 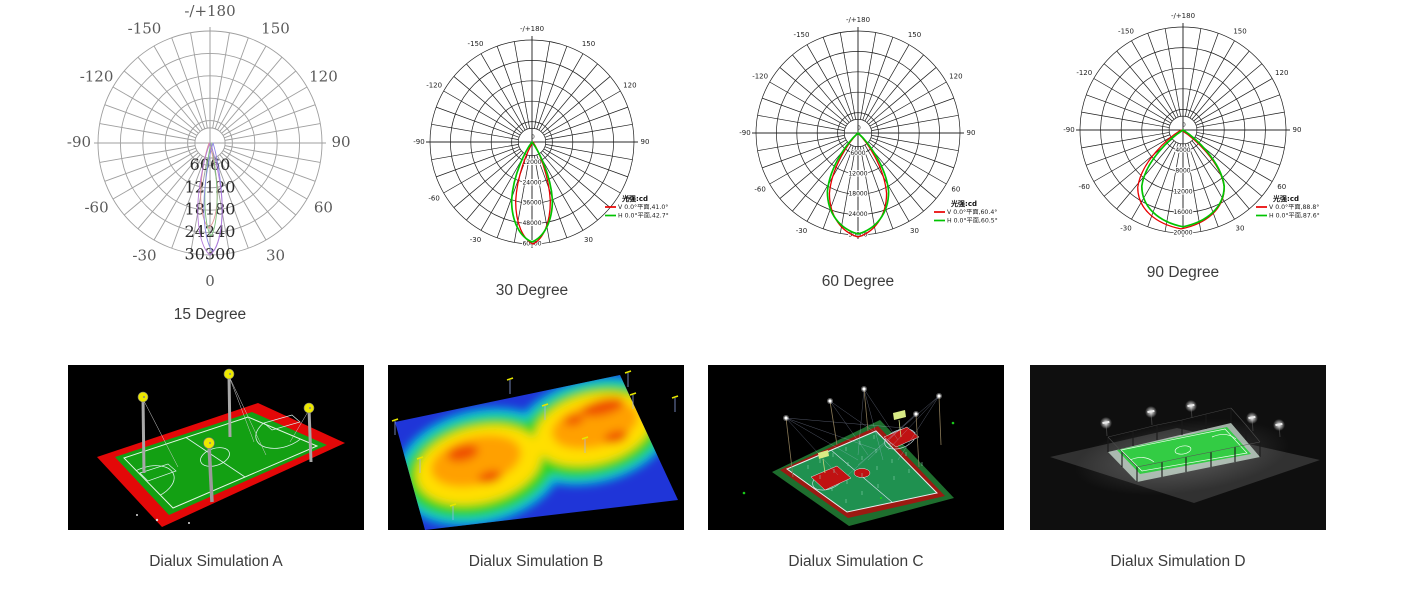 What do you see at coordinates (1192, 419) in the screenshot?
I see `flood-lights` at bounding box center [1192, 419].